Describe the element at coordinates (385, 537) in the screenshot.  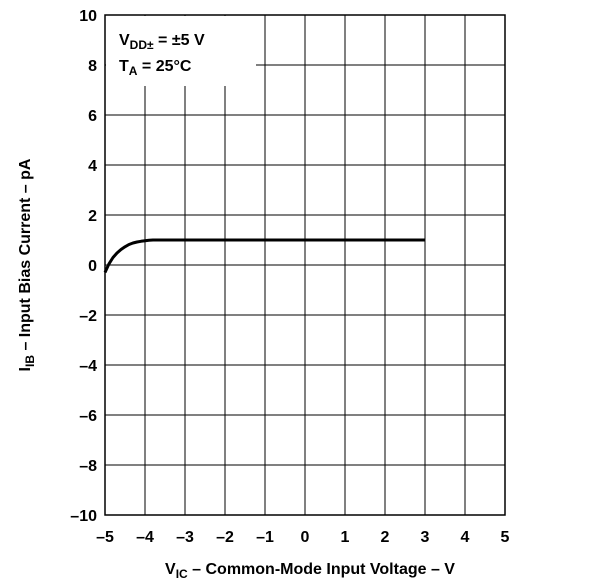
I see `x-tick-label: 2` at that location.